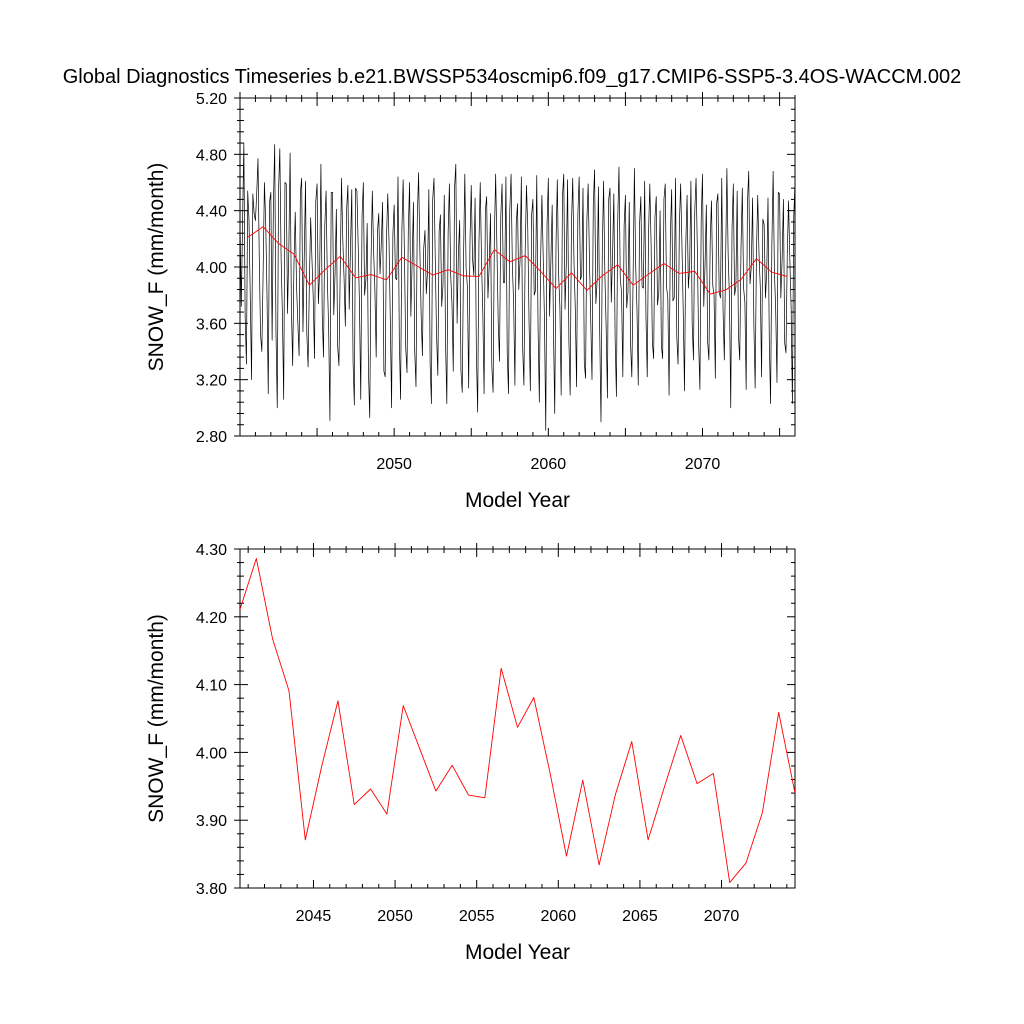 The image size is (1024, 1024). I want to click on y-tick-label: 3.80, so click(211, 889).